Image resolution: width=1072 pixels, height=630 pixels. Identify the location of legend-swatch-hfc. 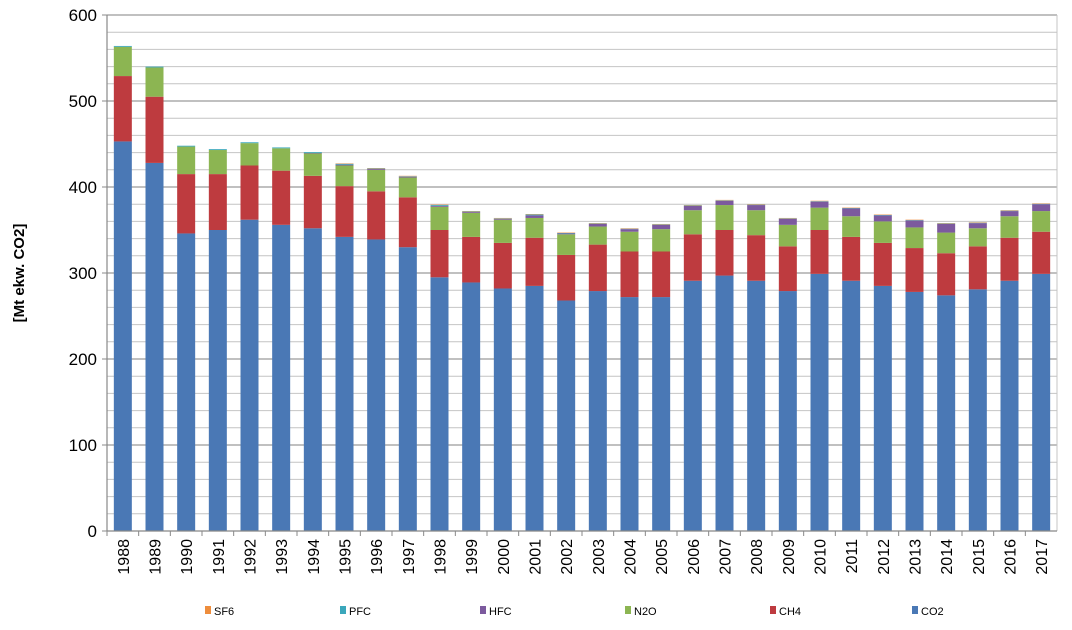
(483, 610).